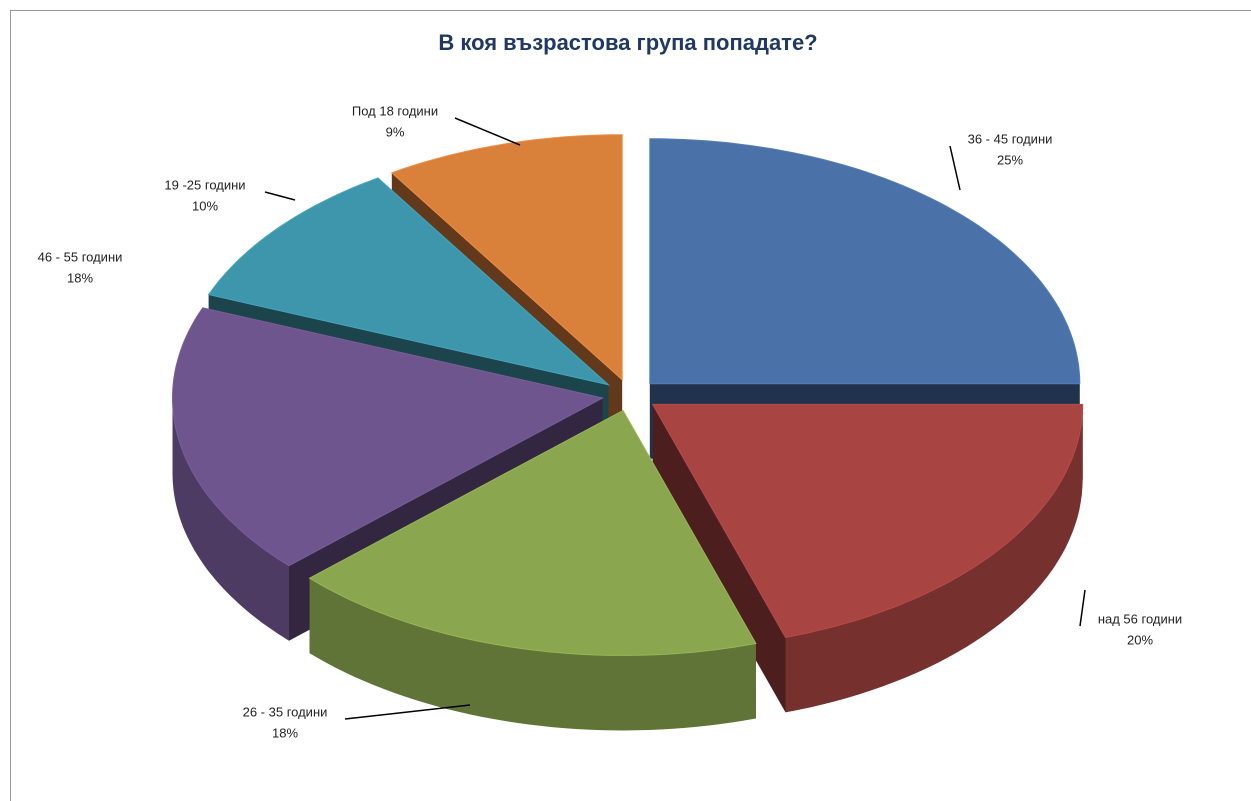 Image resolution: width=1251 pixels, height=801 pixels. I want to click on chart-title: В коя възрастова група попадате?, so click(627, 42).